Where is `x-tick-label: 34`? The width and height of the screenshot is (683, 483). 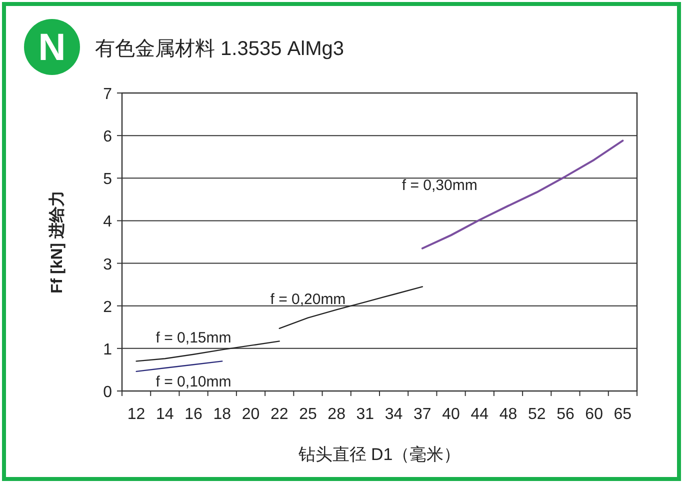
x-tick-label: 34 is located at coordinates (393, 414).